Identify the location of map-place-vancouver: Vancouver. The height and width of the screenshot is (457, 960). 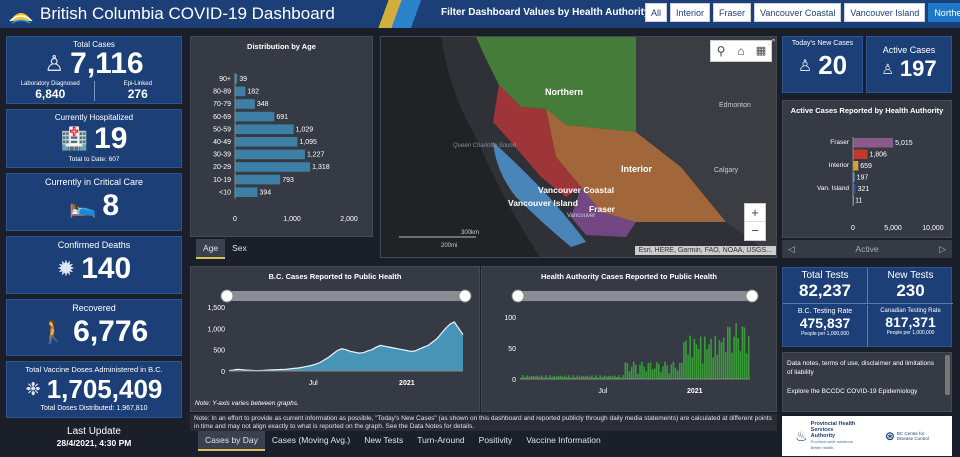
(581, 216).